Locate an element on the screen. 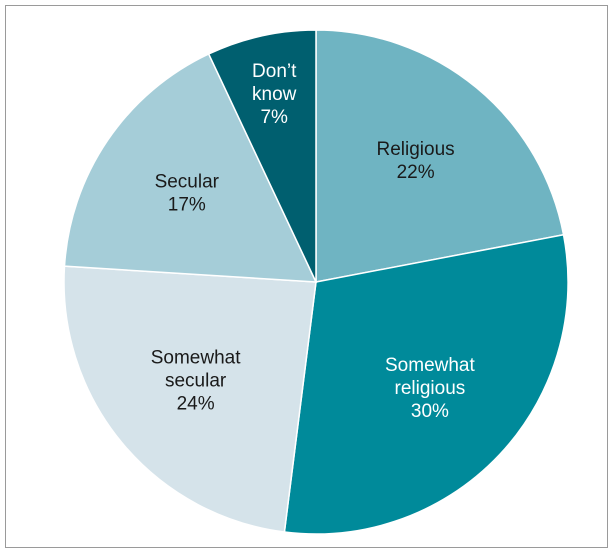  slice-name-label: know is located at coordinates (274, 94).